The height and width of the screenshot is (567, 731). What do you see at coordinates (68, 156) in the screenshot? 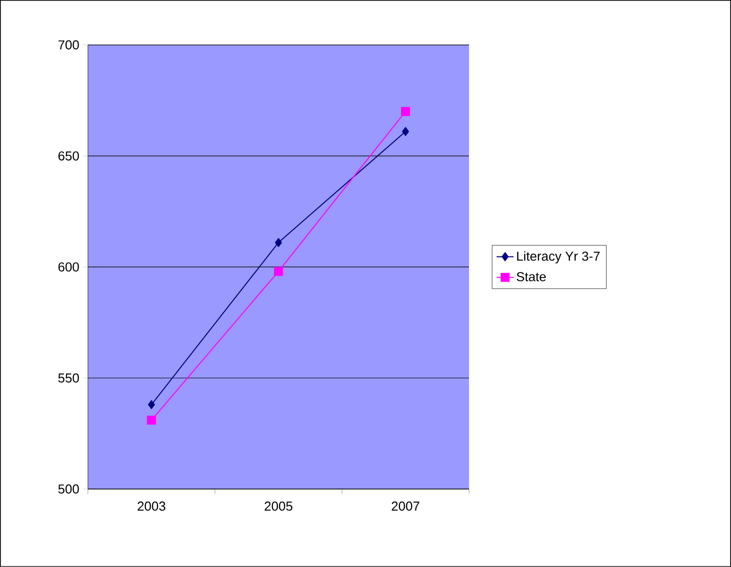
I see `y-tick-label: 650` at bounding box center [68, 156].